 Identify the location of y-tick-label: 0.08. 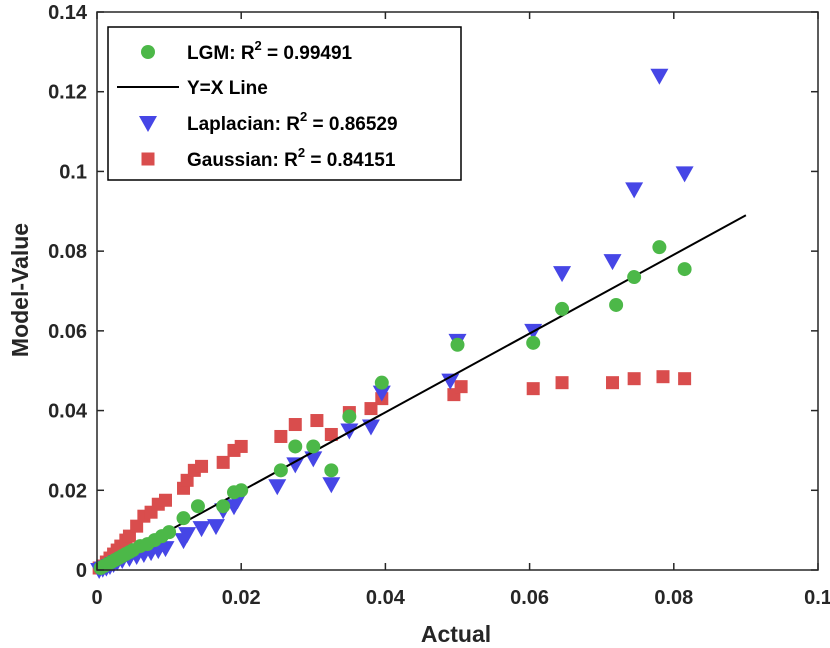
(67, 252).